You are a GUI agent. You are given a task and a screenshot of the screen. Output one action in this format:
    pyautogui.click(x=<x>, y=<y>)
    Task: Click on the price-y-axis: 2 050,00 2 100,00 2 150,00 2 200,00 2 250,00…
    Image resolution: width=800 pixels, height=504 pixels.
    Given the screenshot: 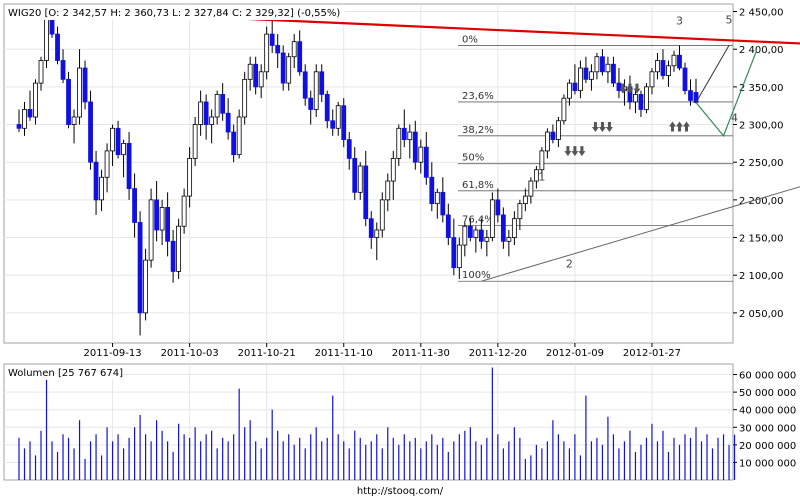 What is the action you would take?
    pyautogui.click(x=758, y=164)
    